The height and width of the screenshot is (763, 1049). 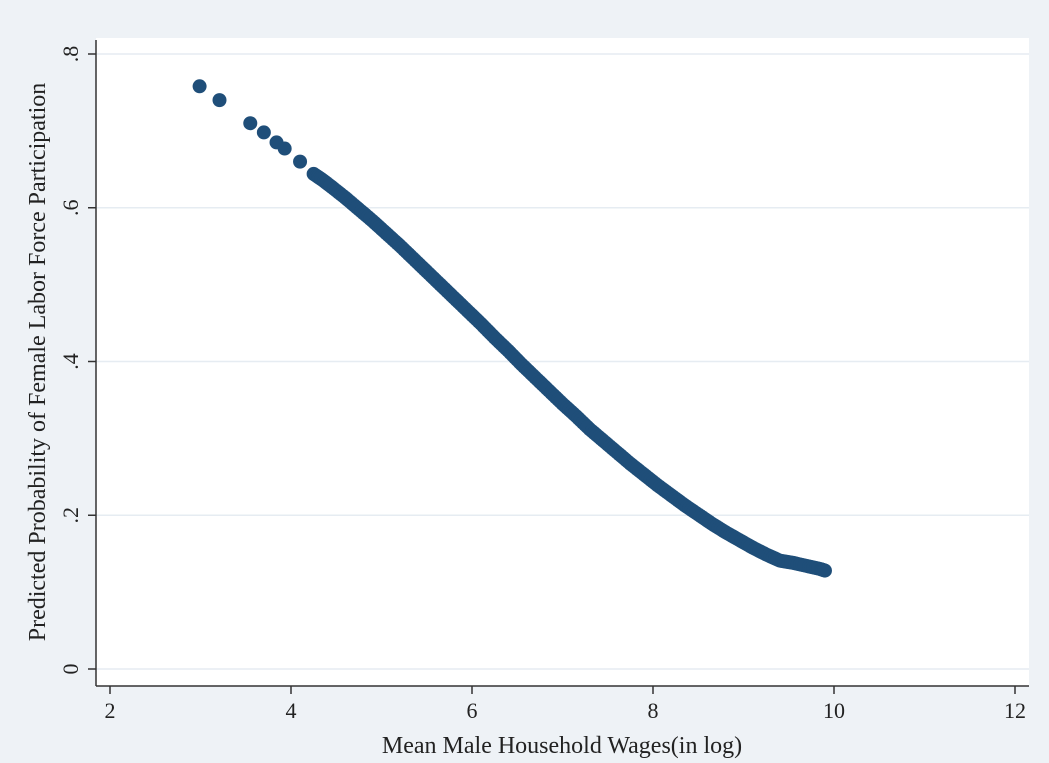 What do you see at coordinates (565, 704) in the screenshot?
I see `x-ticks: 2 4 6 8 10 12` at bounding box center [565, 704].